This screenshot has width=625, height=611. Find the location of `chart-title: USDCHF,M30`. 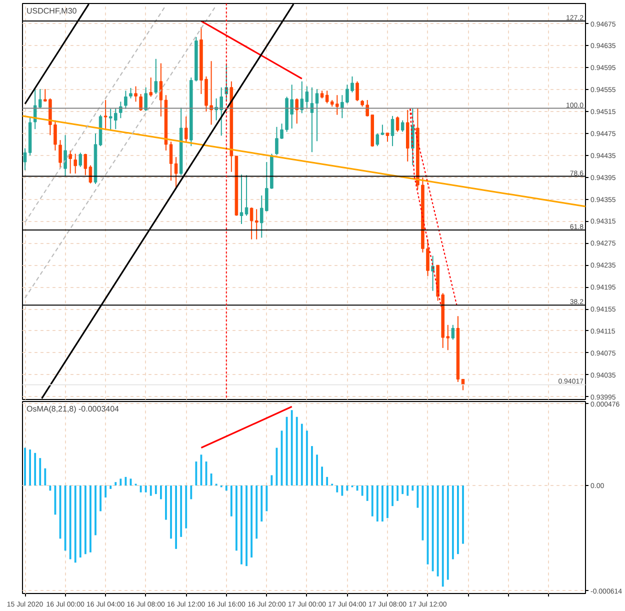

chart-title: USDCHF,M30 is located at coordinates (52, 11).